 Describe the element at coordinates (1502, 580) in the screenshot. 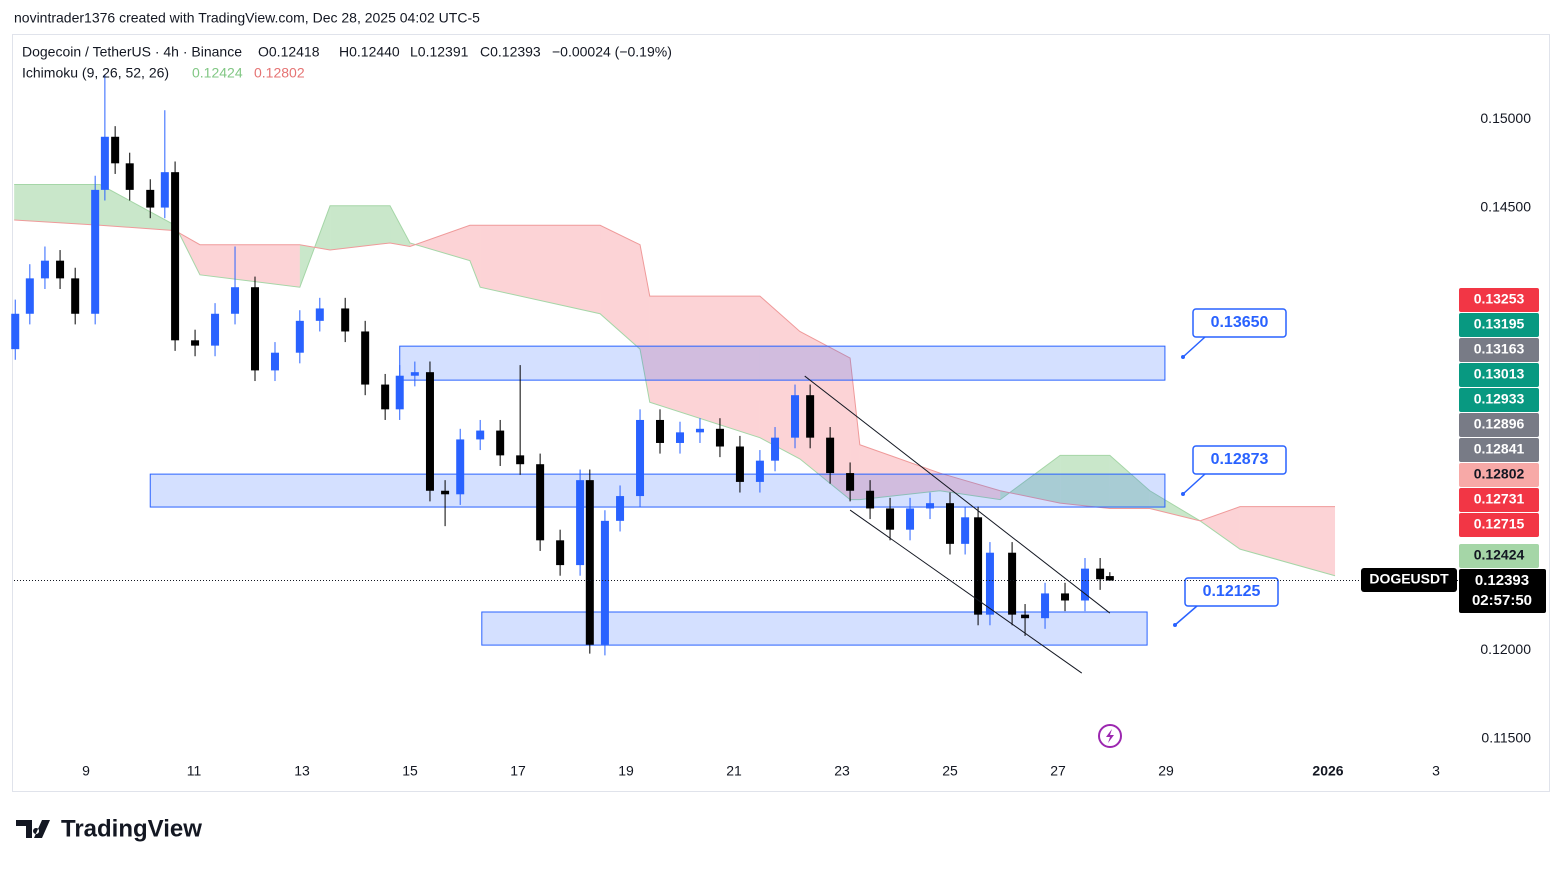

I see `last-price-label: 0.12393` at that location.